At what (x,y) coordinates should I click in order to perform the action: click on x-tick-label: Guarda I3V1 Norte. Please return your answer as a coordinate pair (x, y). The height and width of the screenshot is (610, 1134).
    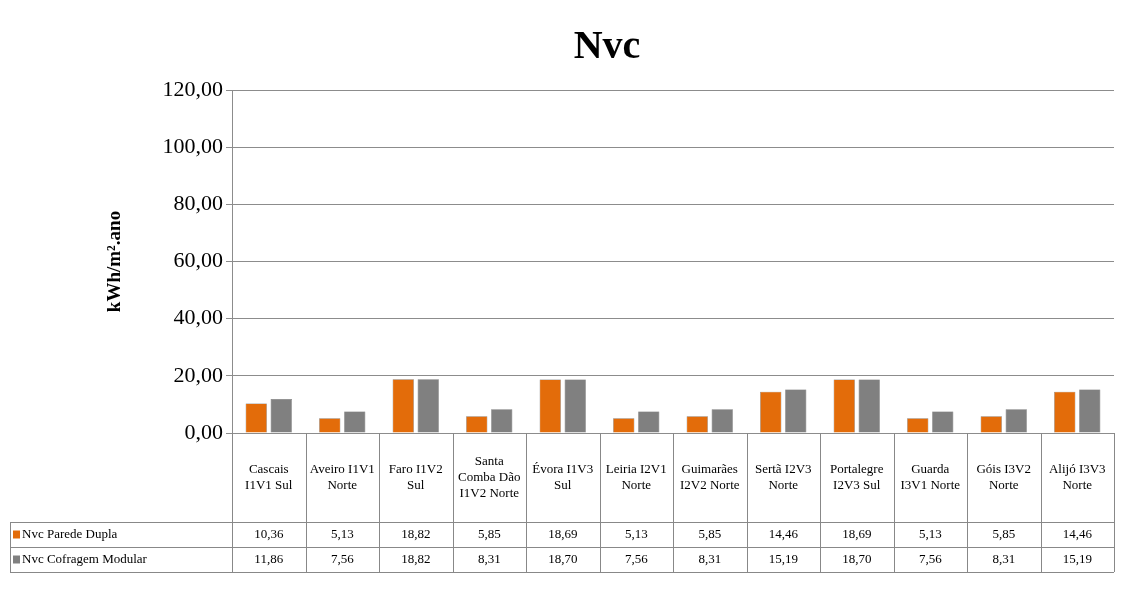
    Looking at the image, I should click on (930, 476).